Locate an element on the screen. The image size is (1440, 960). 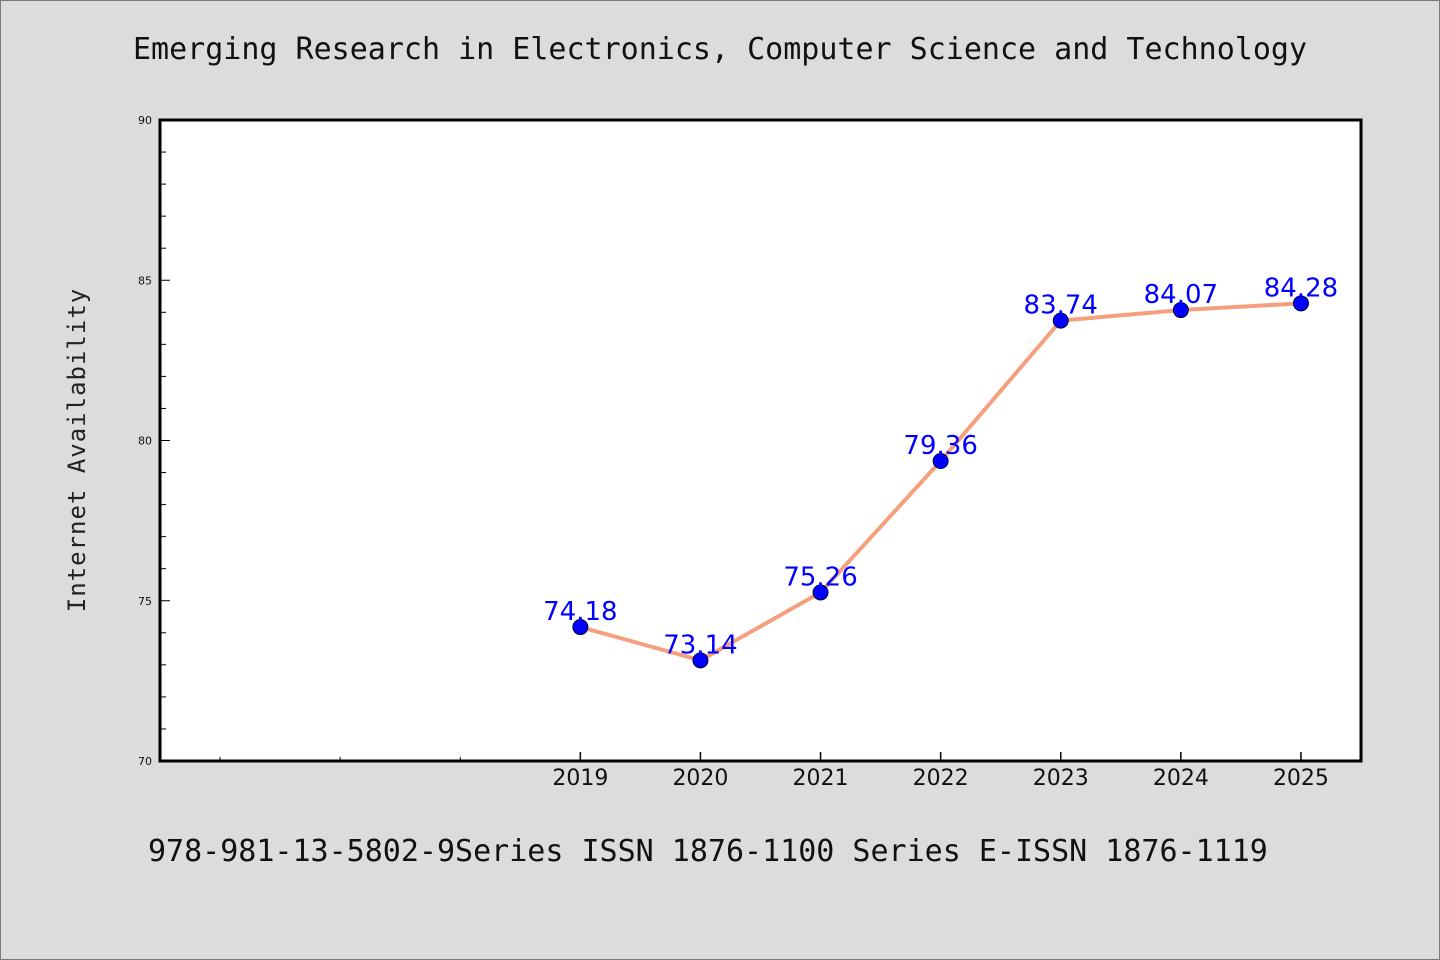
x-tick-label: 2024 is located at coordinates (1181, 778).